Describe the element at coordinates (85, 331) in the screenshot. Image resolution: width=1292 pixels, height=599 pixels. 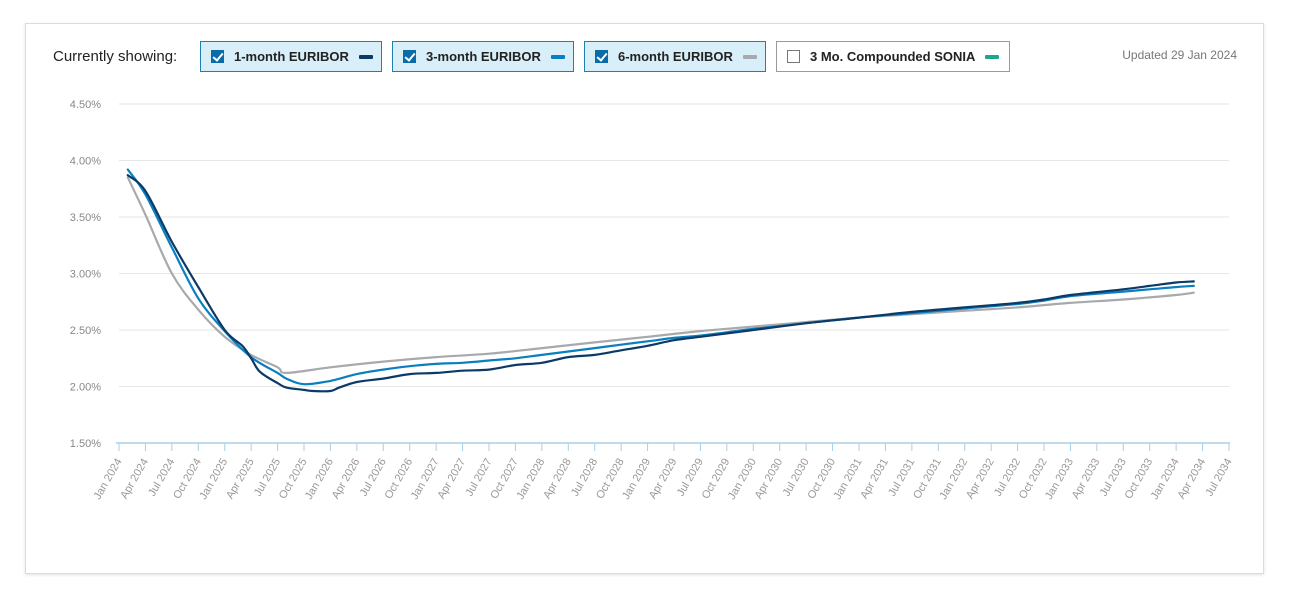
I see `y-tick-label: 2.50%` at that location.